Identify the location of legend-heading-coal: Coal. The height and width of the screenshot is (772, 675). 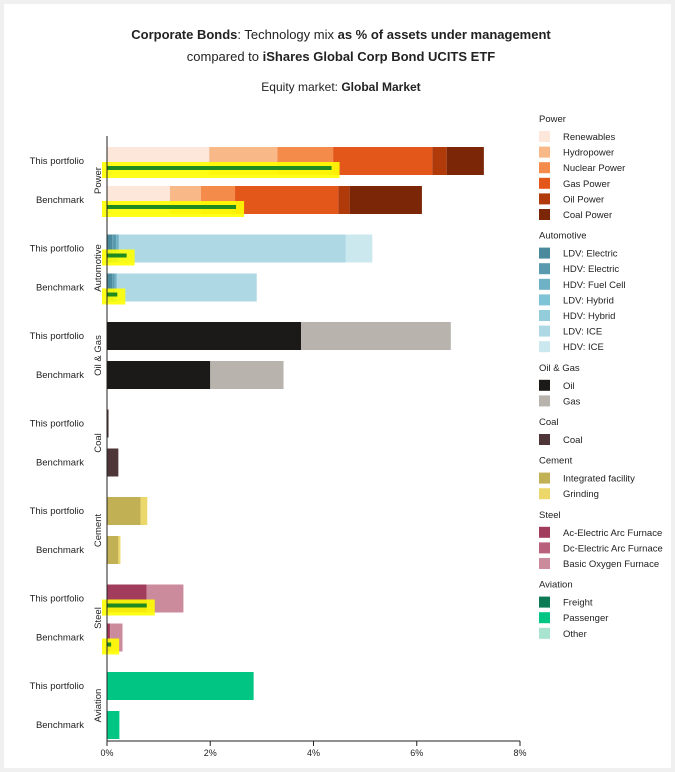
(549, 422).